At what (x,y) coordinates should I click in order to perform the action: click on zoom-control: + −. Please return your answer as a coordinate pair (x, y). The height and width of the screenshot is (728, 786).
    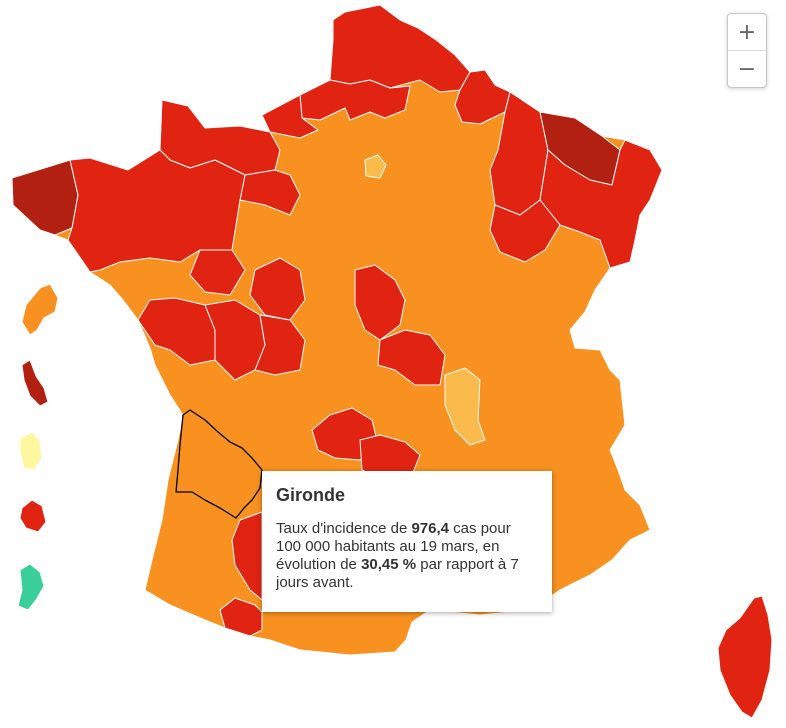
    Looking at the image, I should click on (747, 50).